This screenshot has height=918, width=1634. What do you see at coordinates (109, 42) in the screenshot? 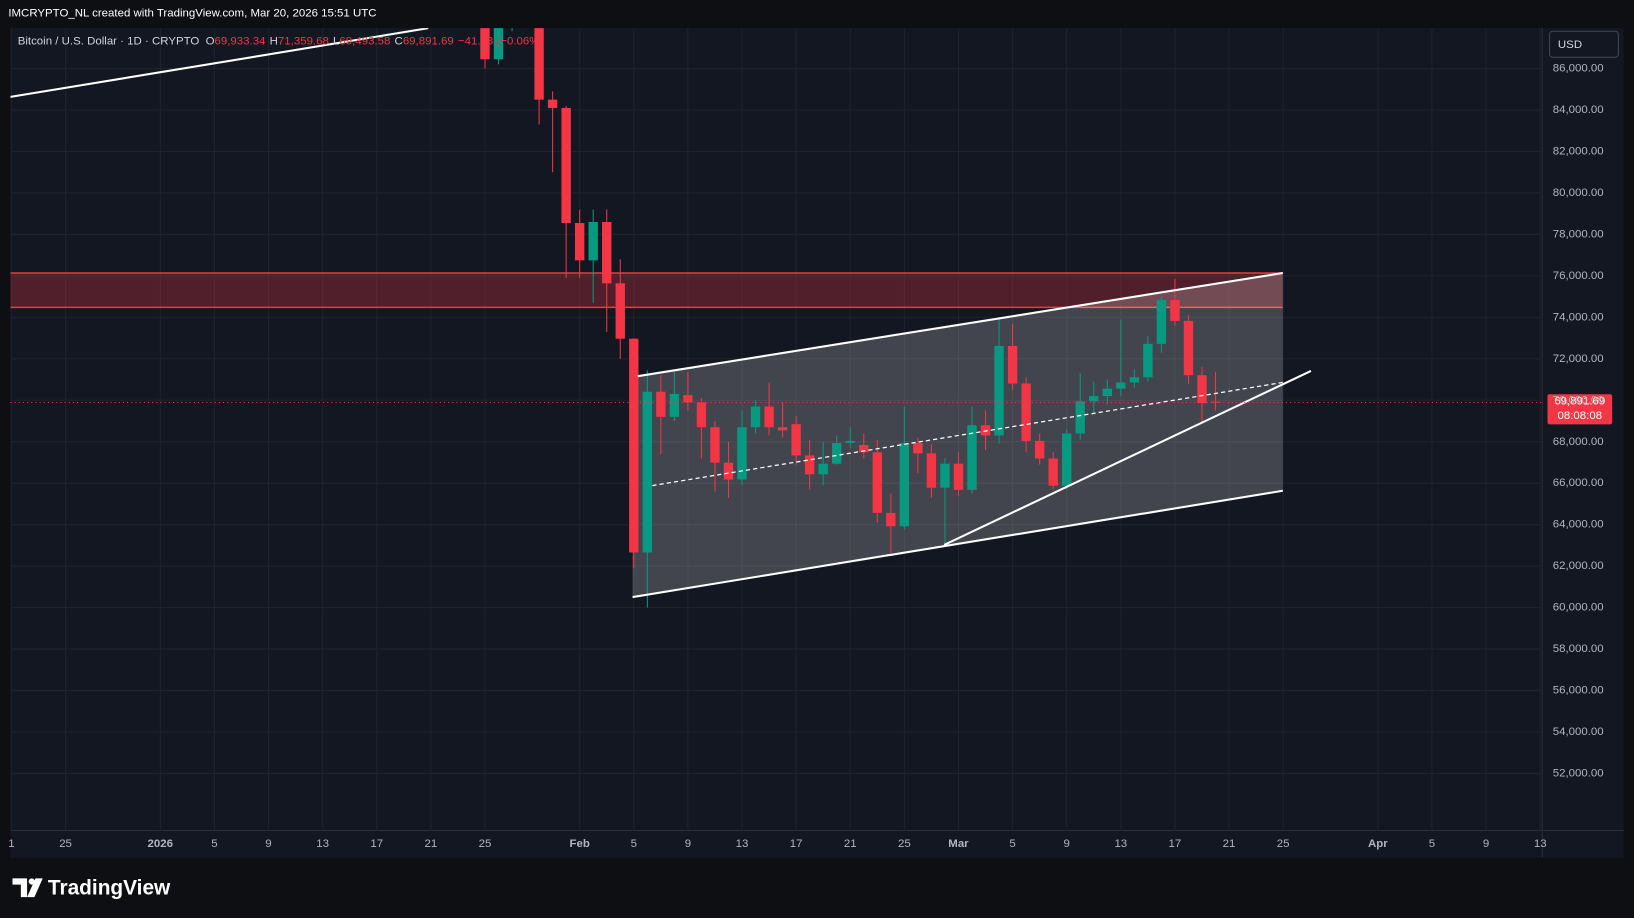
I see `legend-symbol: Bitcoin / U.S. Dollar · 1D · CRYPTO` at bounding box center [109, 42].